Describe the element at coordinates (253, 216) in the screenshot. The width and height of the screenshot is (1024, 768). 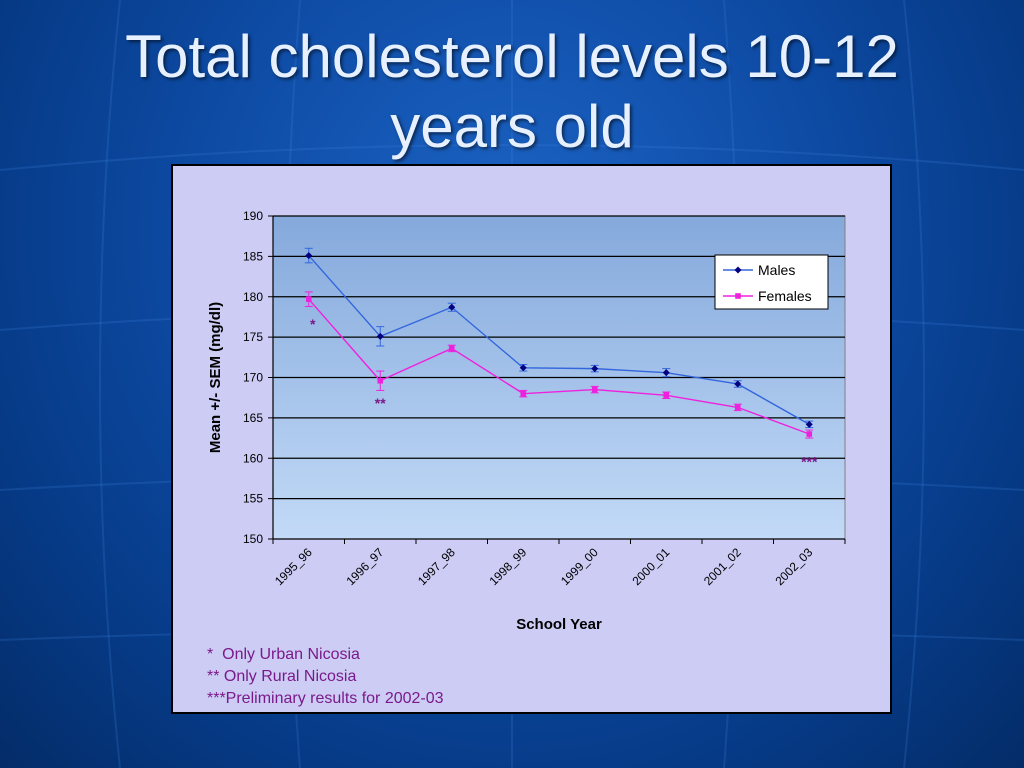
I see `y-tick-label: 190` at that location.